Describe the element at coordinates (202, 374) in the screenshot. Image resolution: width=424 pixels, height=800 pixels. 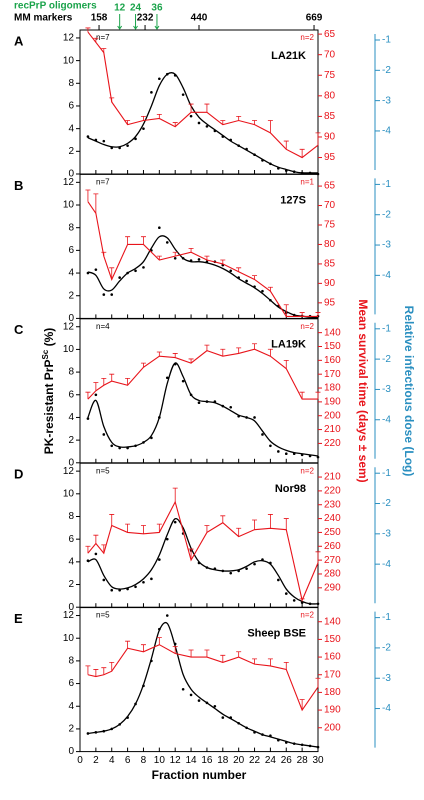
I see `survival-line` at that location.